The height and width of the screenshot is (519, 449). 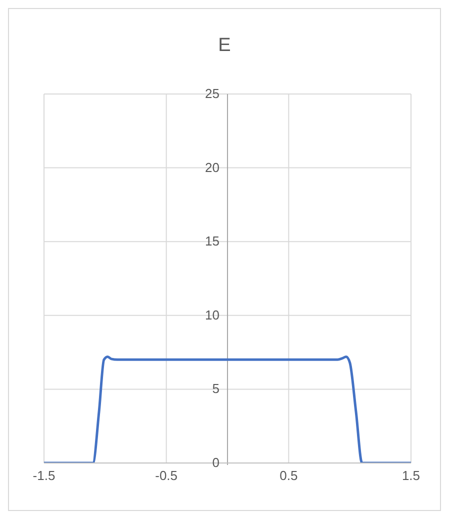 I want to click on y-tick-label: 5, so click(x=216, y=388).